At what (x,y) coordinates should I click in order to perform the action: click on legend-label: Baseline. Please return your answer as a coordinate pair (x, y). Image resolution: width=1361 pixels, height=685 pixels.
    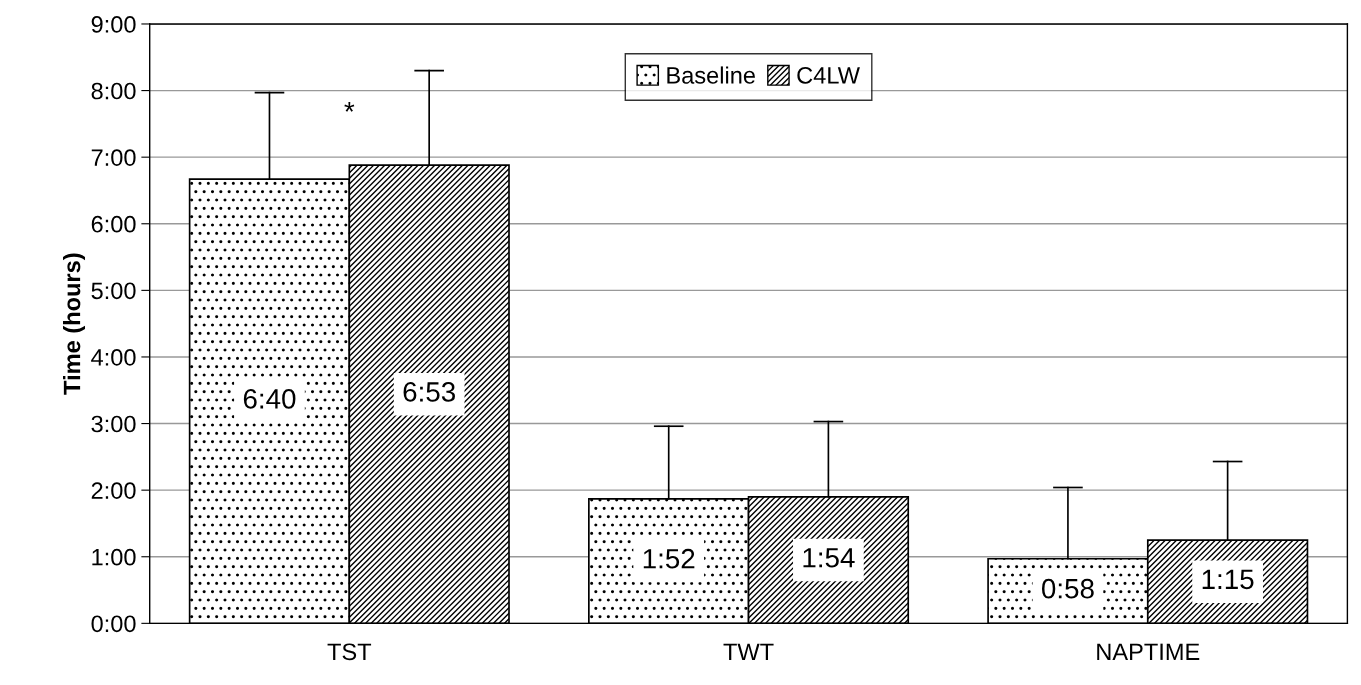
    Looking at the image, I should click on (711, 75).